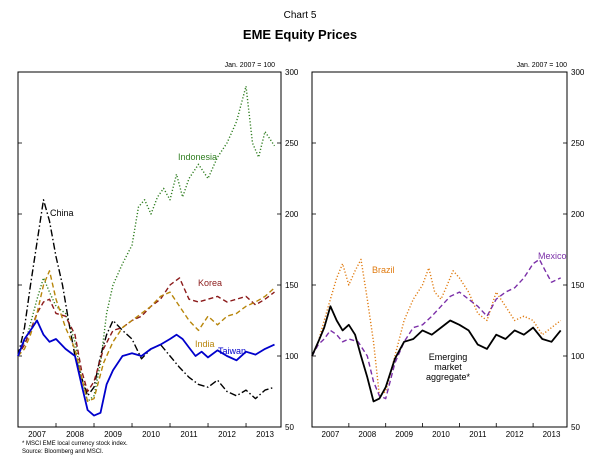  Describe the element at coordinates (197, 157) in the screenshot. I see `series-label-indonesia: Indonesia` at that location.